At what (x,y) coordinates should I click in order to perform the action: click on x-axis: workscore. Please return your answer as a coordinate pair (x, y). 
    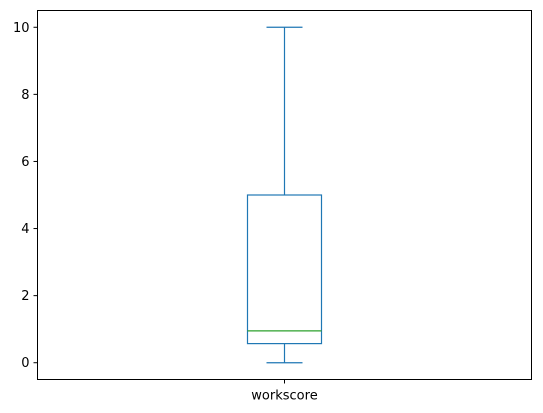
    Looking at the image, I should click on (284, 391).